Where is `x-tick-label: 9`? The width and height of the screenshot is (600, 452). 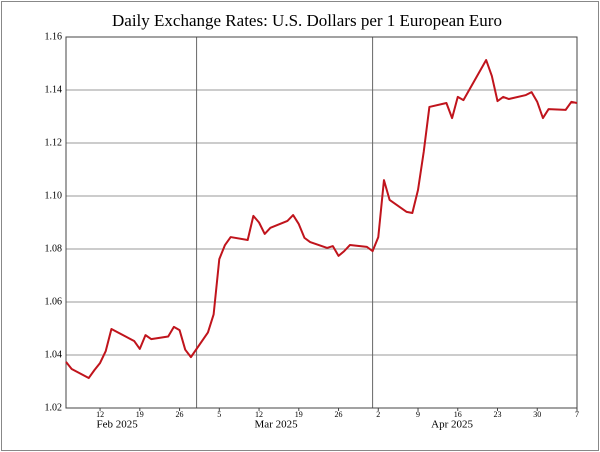
x-tick-label: 9 is located at coordinates (418, 414).